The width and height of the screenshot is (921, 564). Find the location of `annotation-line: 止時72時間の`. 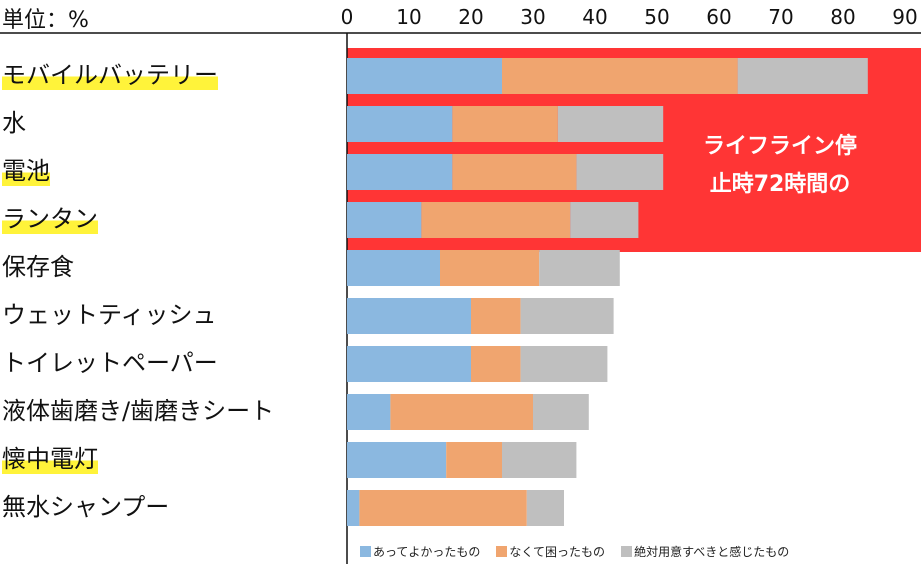

annotation-line: 止時72時間の is located at coordinates (780, 184).